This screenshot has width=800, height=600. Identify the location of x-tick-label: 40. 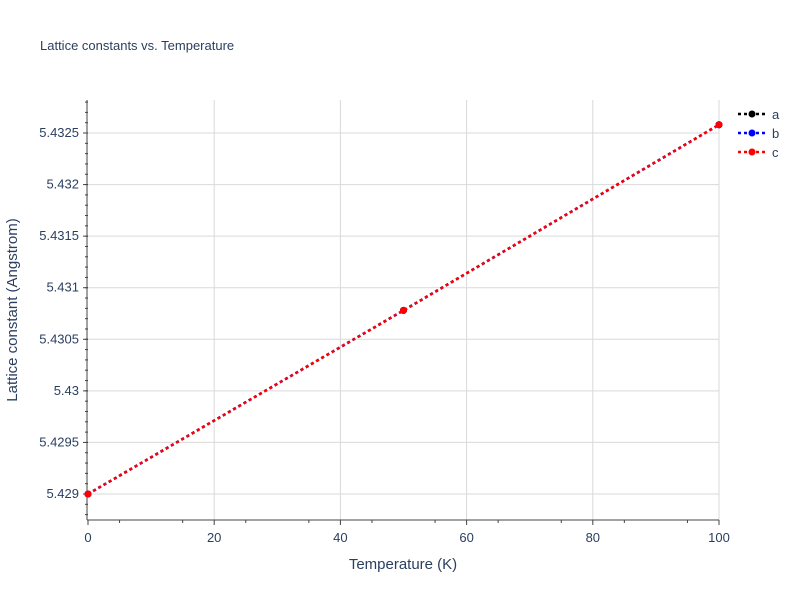
(340, 537).